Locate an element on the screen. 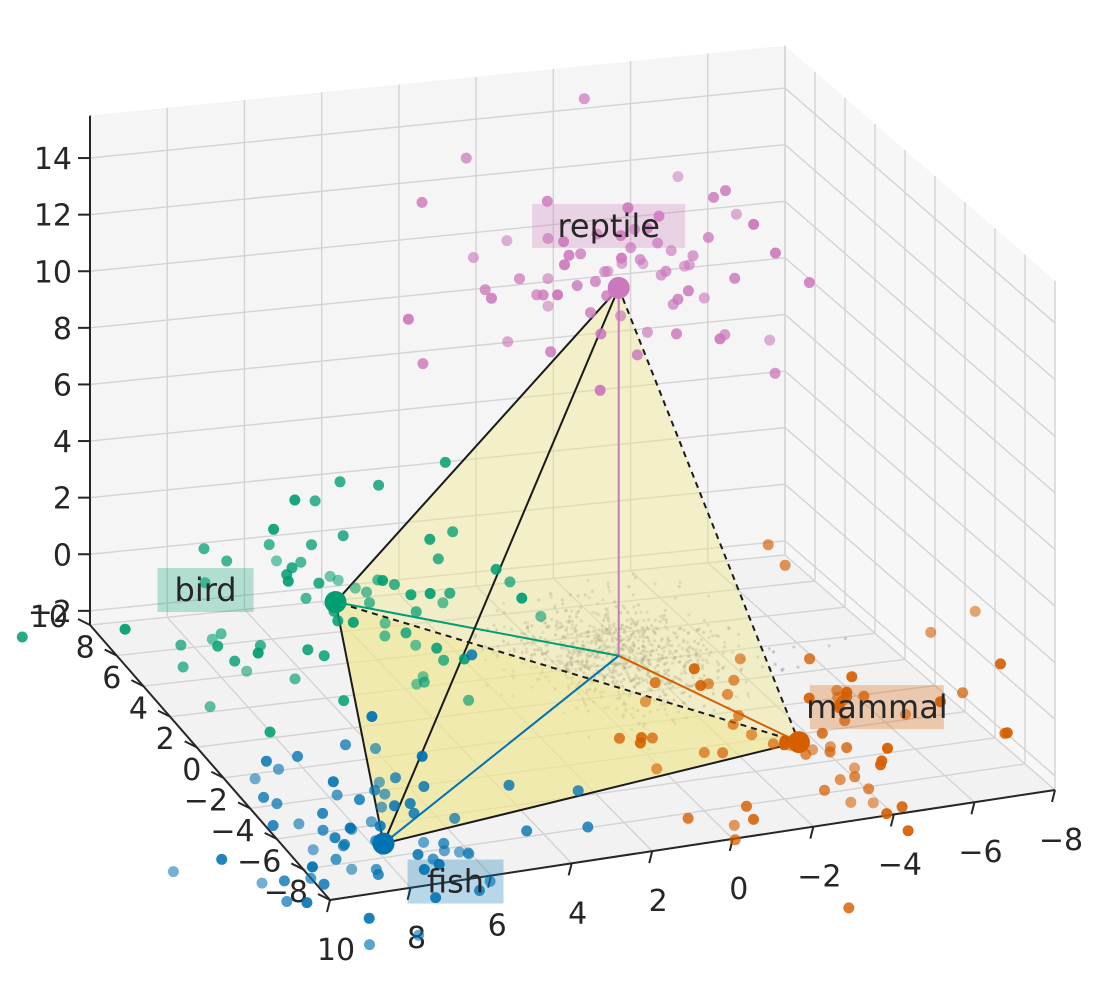 This screenshot has height=984, width=1107. reptile-vertex is located at coordinates (618, 287).